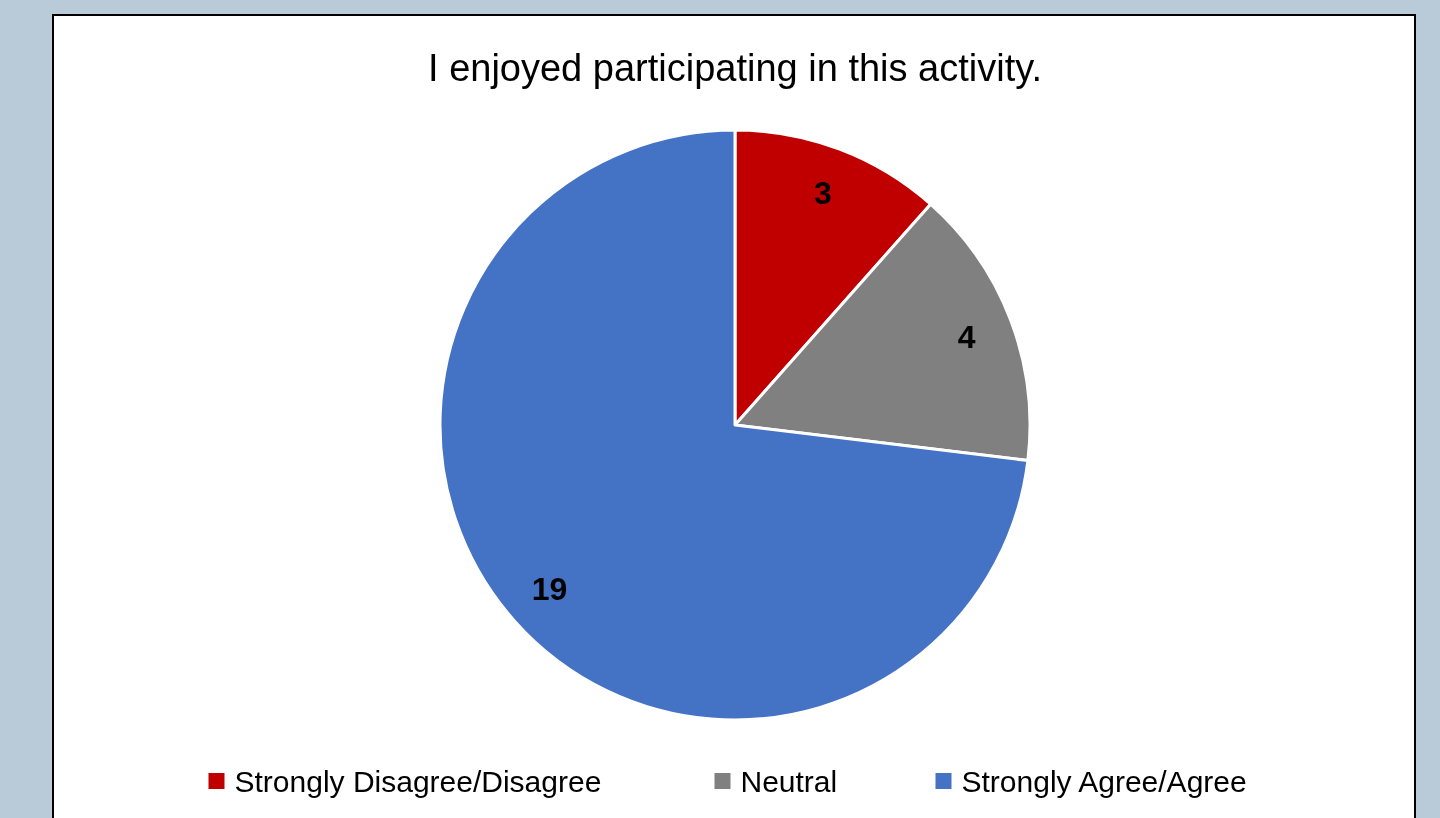  Describe the element at coordinates (822, 193) in the screenshot. I see `data-label: 3` at that location.